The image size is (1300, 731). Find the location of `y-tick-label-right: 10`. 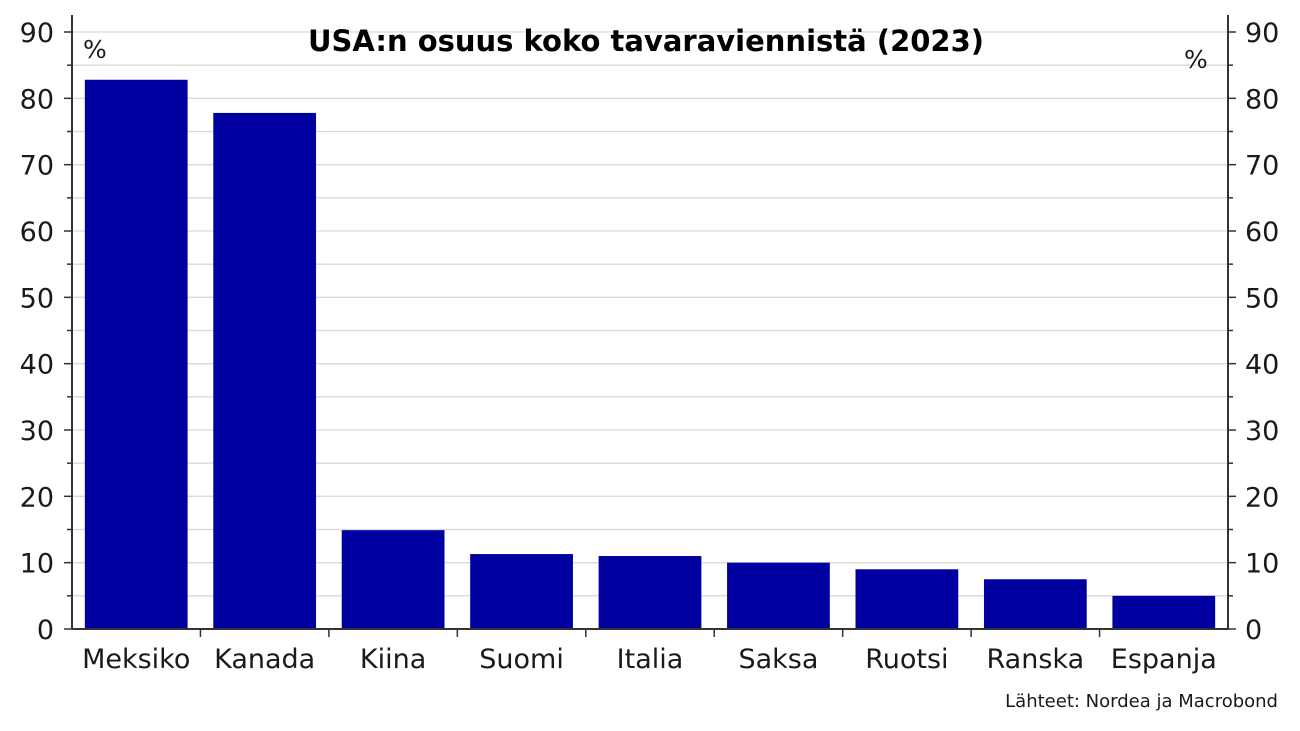

y-tick-label-right: 10 is located at coordinates (1262, 564).